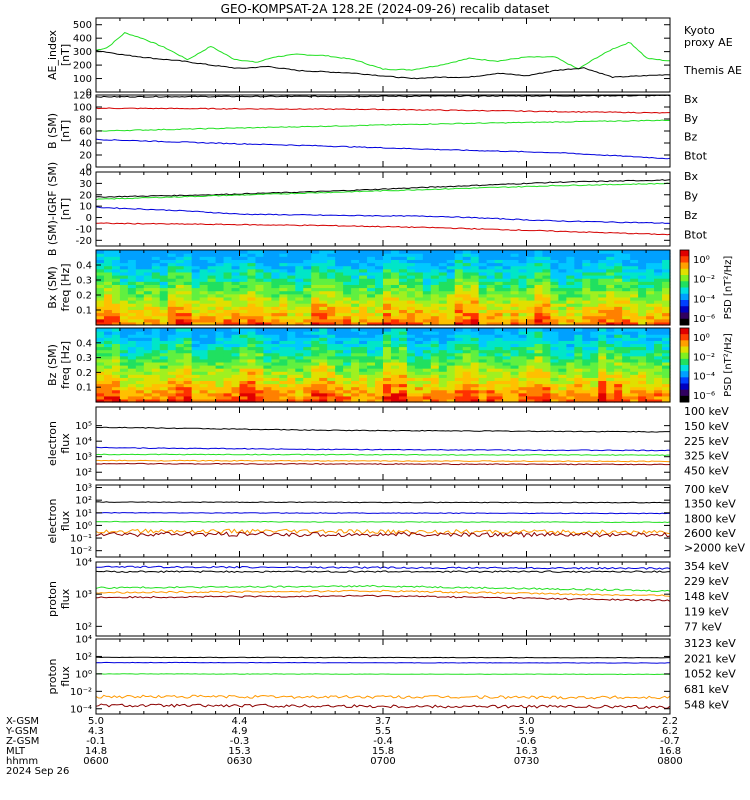 This screenshot has height=800, width=750. What do you see at coordinates (83, 513) in the screenshot?
I see `y-tick-label: 10¹` at bounding box center [83, 513].